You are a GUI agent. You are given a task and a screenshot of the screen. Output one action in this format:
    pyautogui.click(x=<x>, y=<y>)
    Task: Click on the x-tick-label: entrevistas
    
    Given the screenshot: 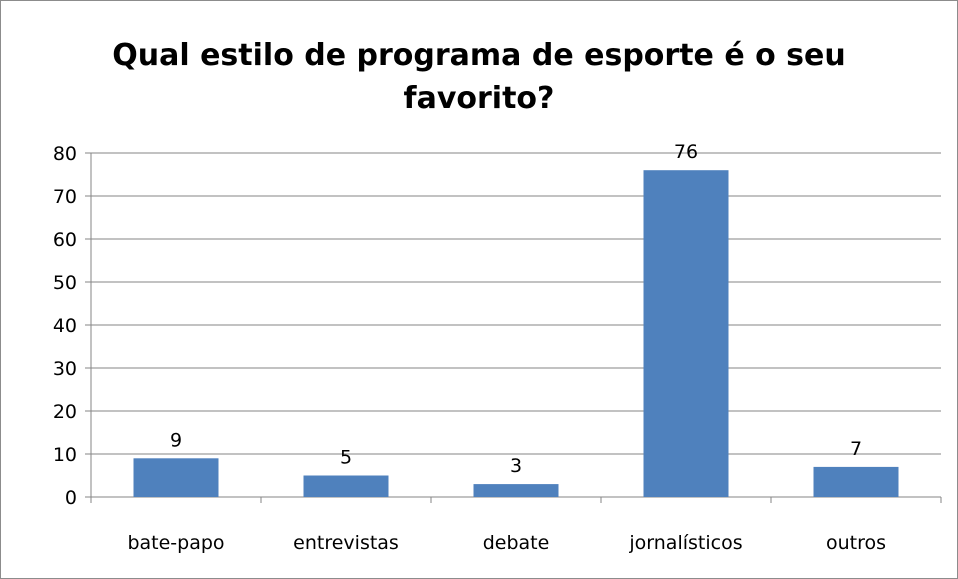 What is the action you would take?
    pyautogui.click(x=346, y=543)
    